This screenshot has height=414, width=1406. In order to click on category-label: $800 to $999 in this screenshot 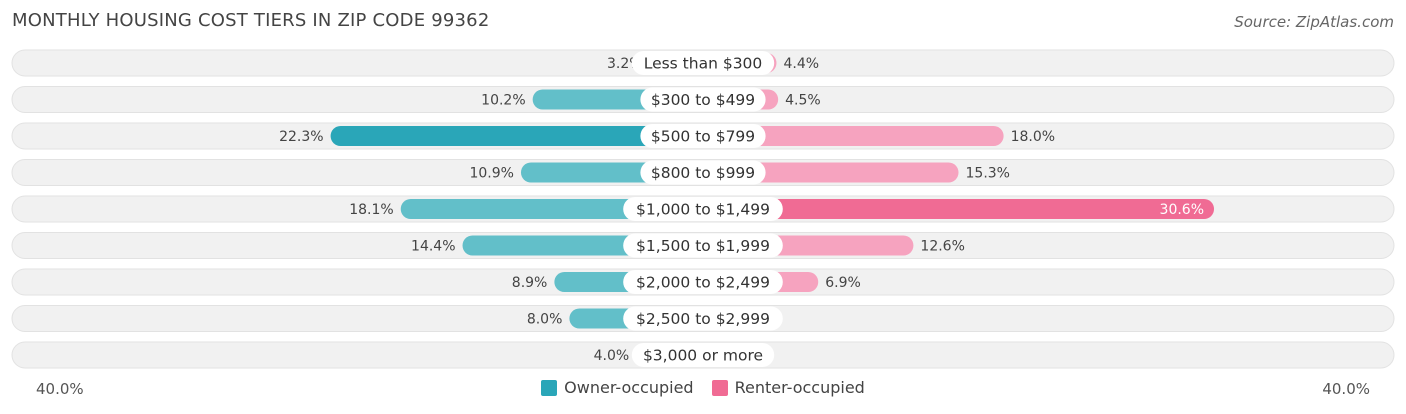, I will do `click(703, 173)`.